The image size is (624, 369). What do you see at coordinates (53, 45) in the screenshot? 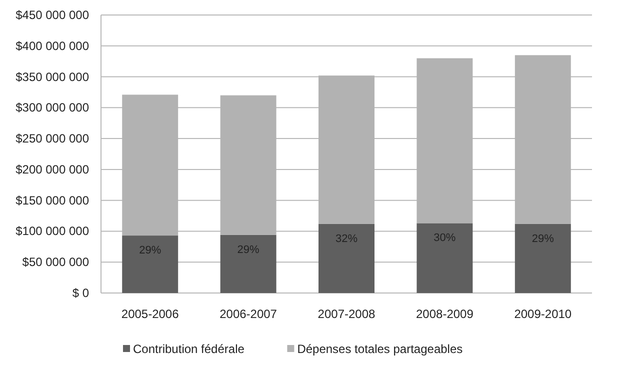
I see `y-tick-label: $400 000 000` at bounding box center [53, 45].